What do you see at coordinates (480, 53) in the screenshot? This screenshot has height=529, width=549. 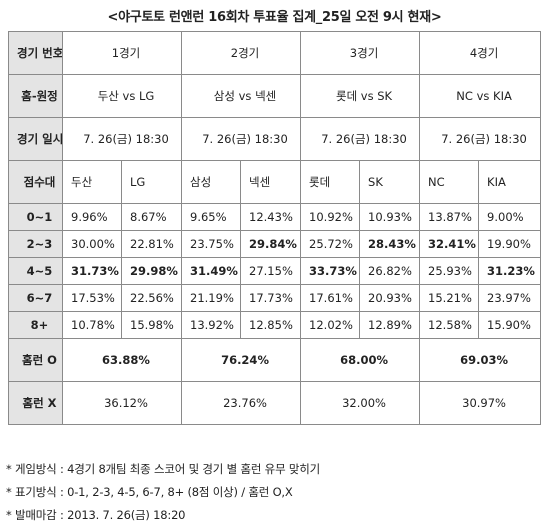 I see `match-number: 4경기` at bounding box center [480, 53].